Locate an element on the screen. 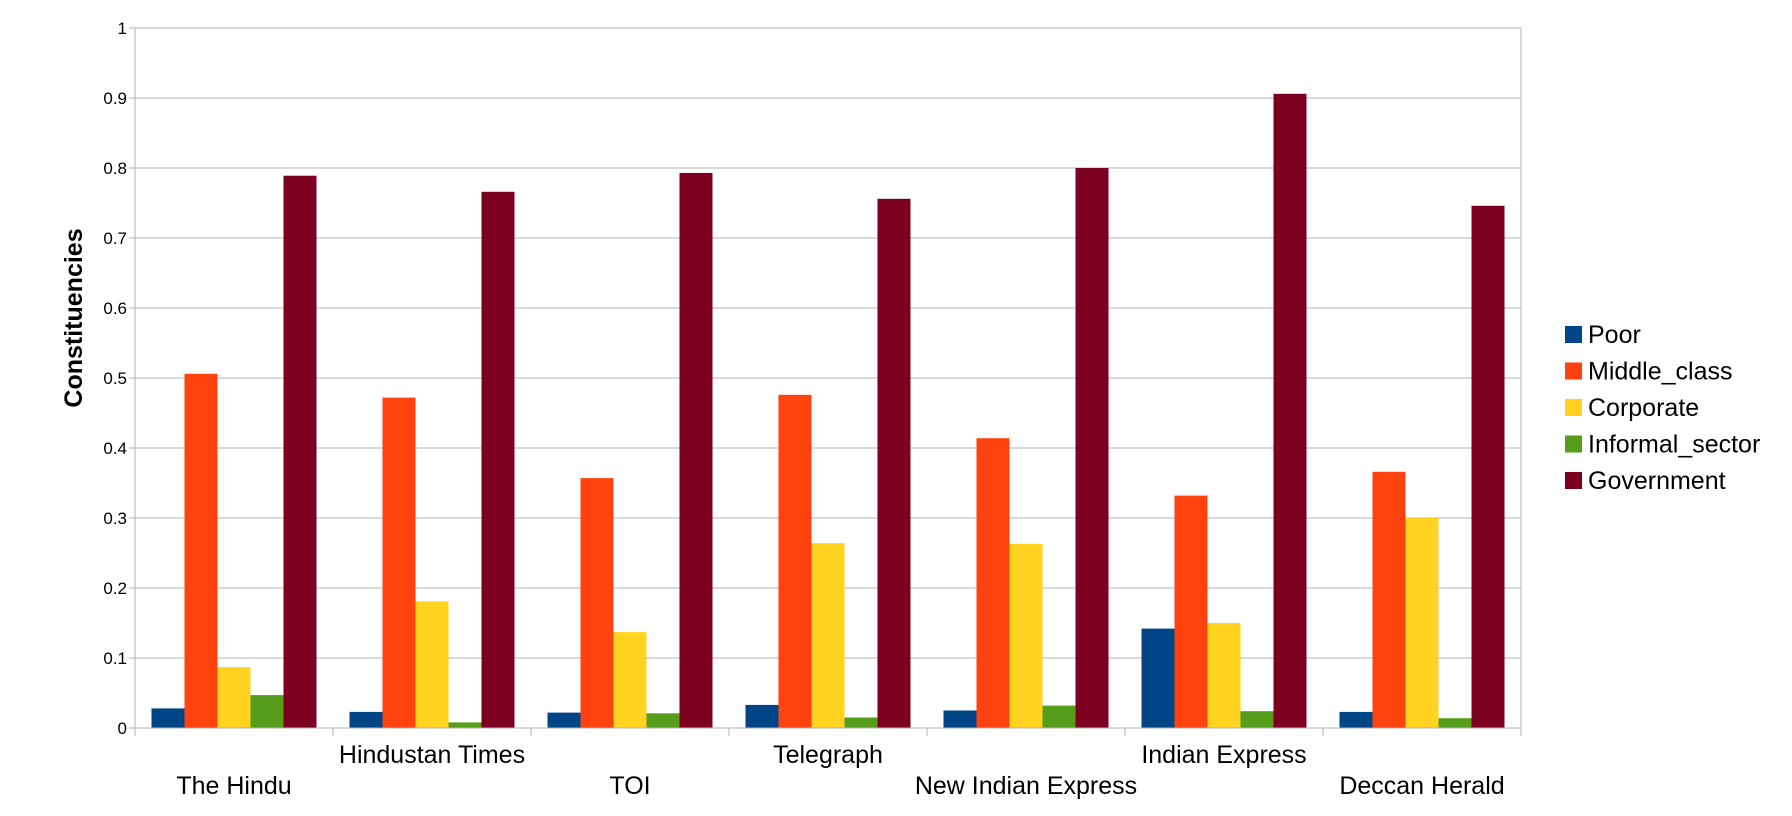 The height and width of the screenshot is (816, 1792). x-category-label: Deccan Herald is located at coordinates (1421, 786).